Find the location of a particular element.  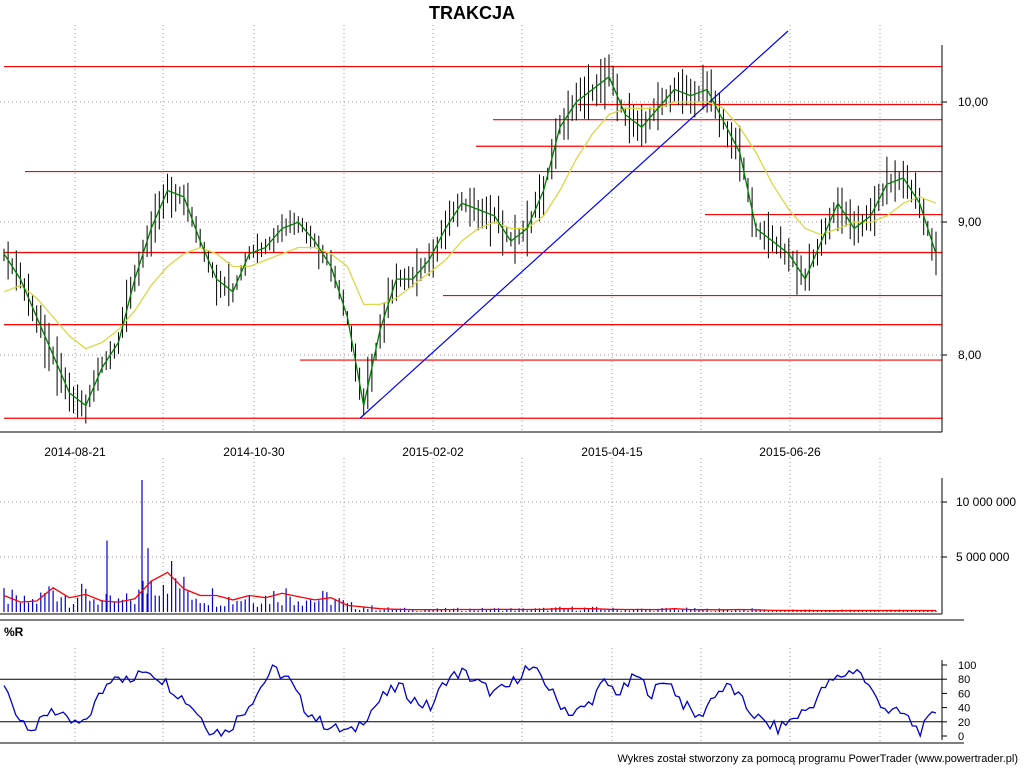

wr-axis-labels: 0 20 40 60 80 100 is located at coordinates (959, 701).